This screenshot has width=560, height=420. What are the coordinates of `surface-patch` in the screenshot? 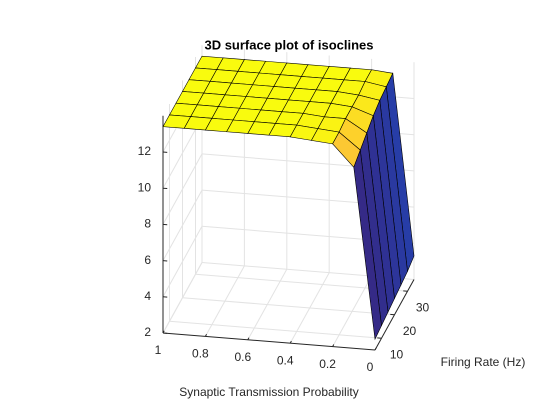 It's located at (367, 245).